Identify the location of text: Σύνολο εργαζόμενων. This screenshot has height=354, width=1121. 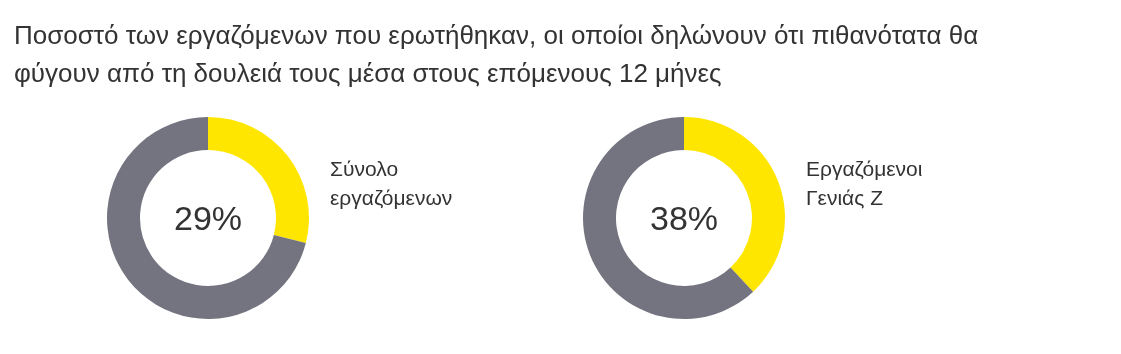
(391, 183).